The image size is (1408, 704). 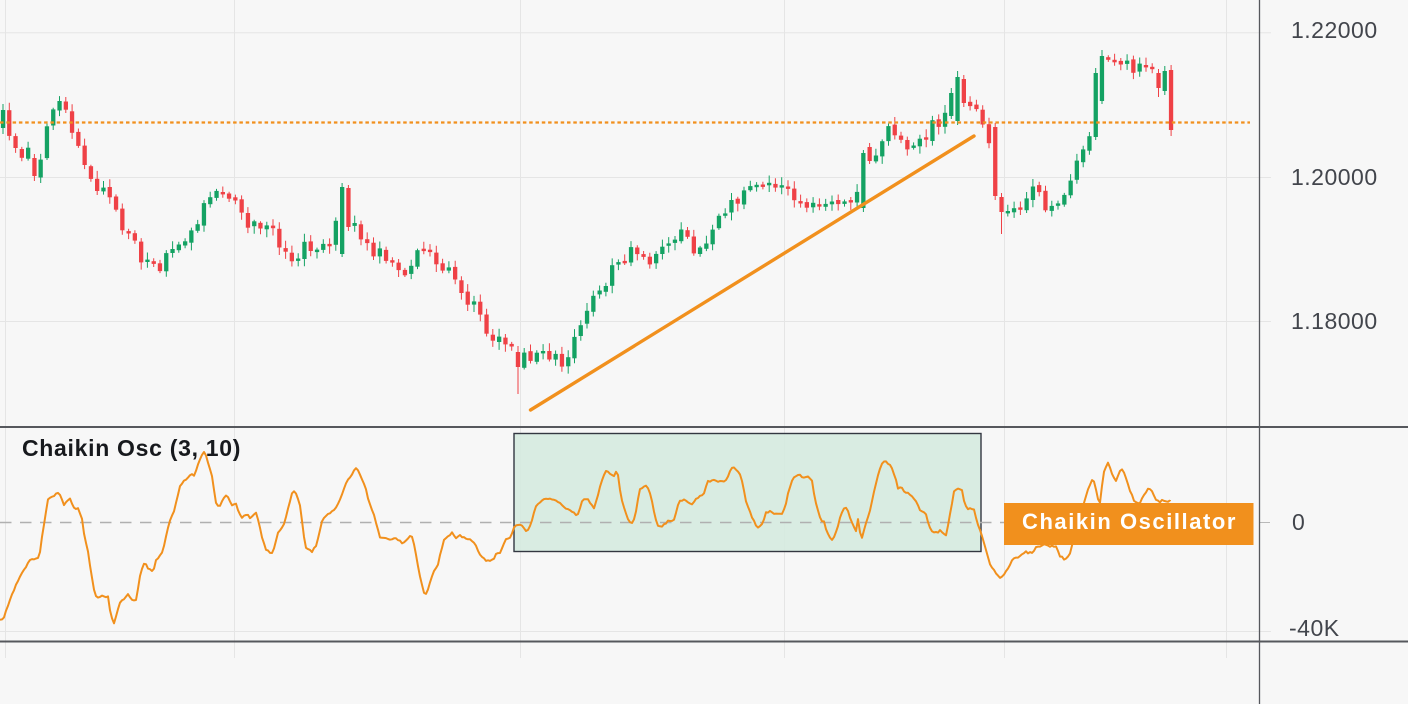 I want to click on svg-text: 1.18000, so click(x=1334, y=321).